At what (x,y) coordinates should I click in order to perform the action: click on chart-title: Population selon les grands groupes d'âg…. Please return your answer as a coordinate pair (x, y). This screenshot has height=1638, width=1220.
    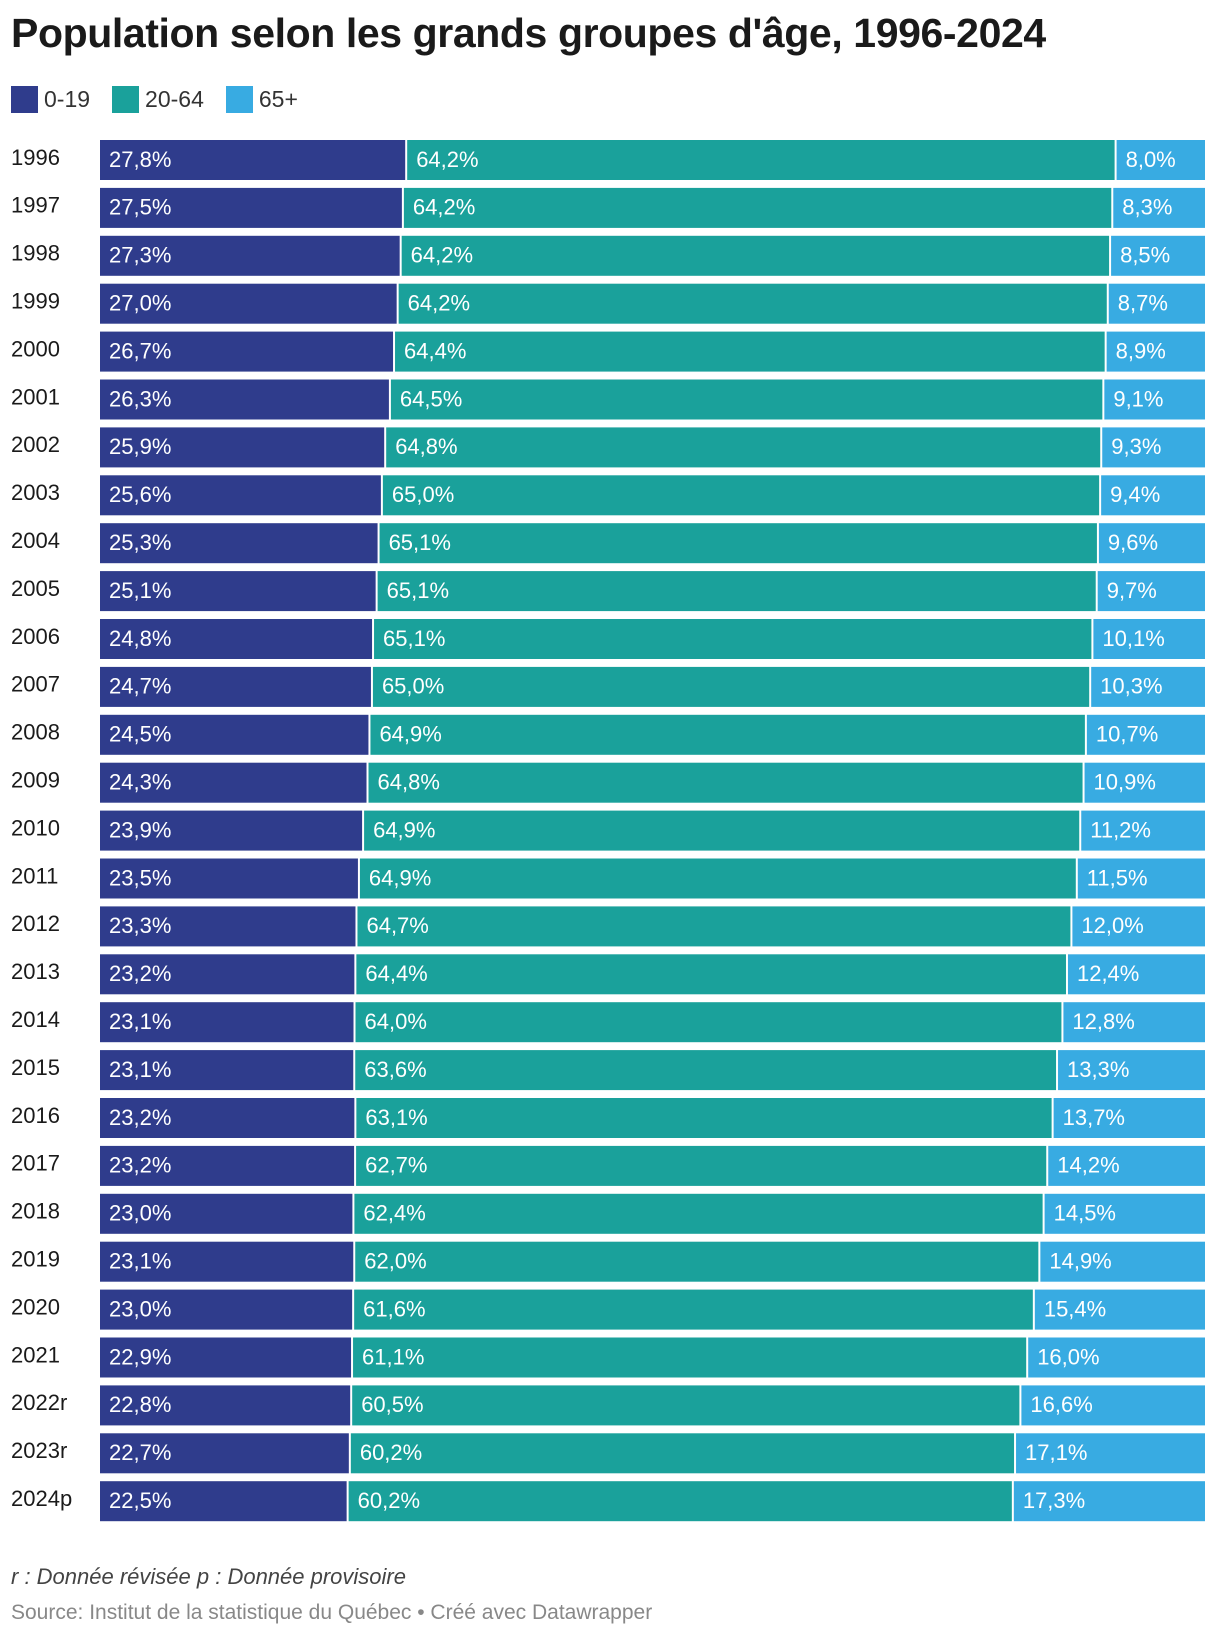
    Looking at the image, I should click on (528, 33).